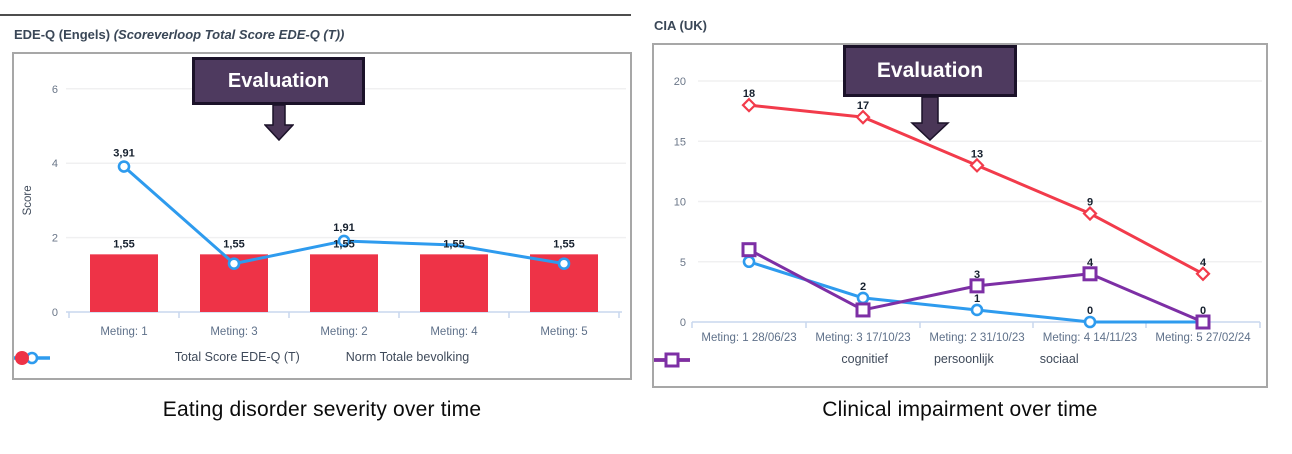 This screenshot has height=454, width=1292. Describe the element at coordinates (680, 203) in the screenshot. I see `svg-text: 10` at that location.